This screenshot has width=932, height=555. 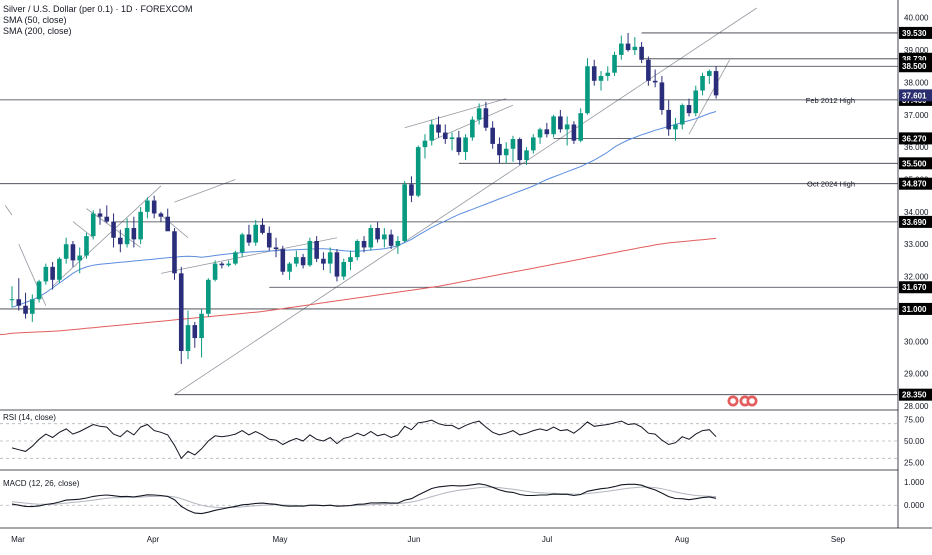 I want to click on sma-200-line, so click(x=358, y=287).